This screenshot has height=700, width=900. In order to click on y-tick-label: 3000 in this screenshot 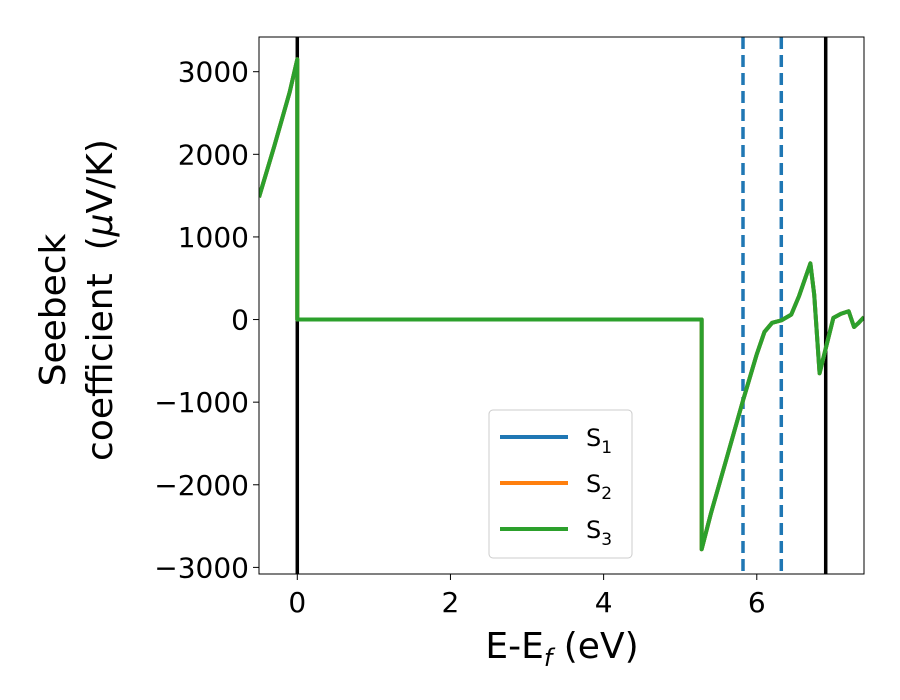, I will do `click(213, 72)`.